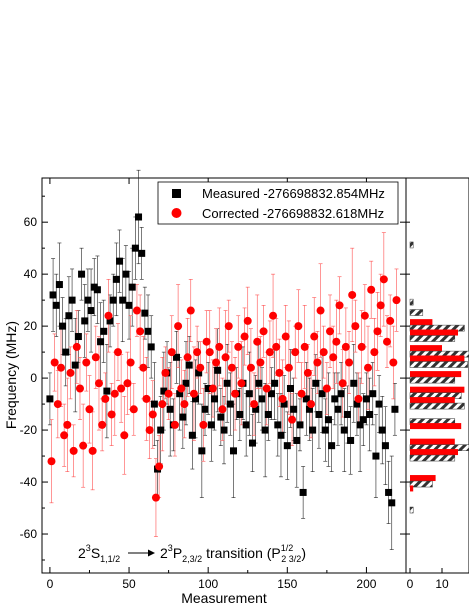  I want to click on histogram-frame, so click(437, 375).